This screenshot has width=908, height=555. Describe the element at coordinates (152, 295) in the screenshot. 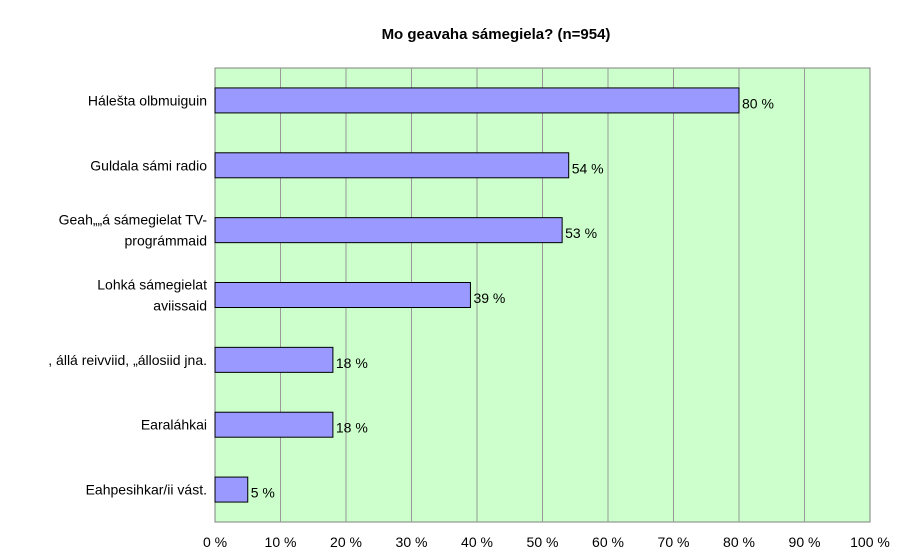

I see `category-label: Lohká sámegielat aviissaid` at that location.